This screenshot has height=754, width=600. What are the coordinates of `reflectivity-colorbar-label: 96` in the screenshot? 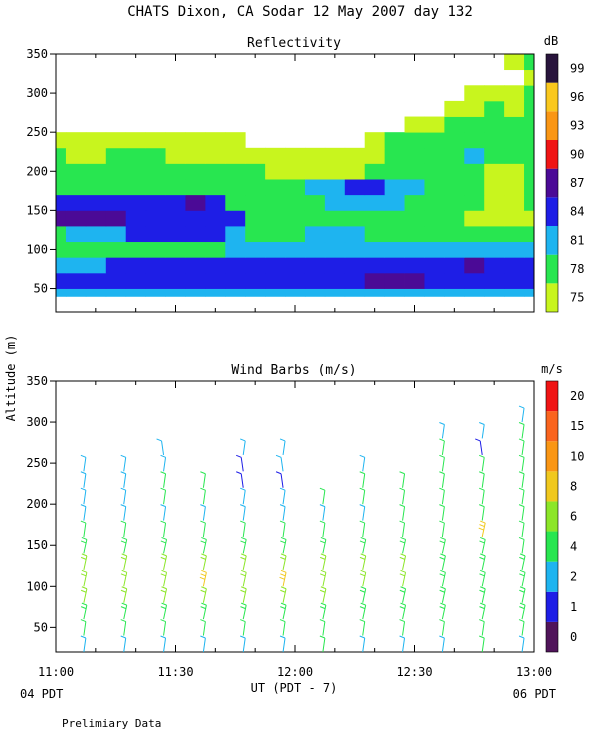 It's located at (577, 97).